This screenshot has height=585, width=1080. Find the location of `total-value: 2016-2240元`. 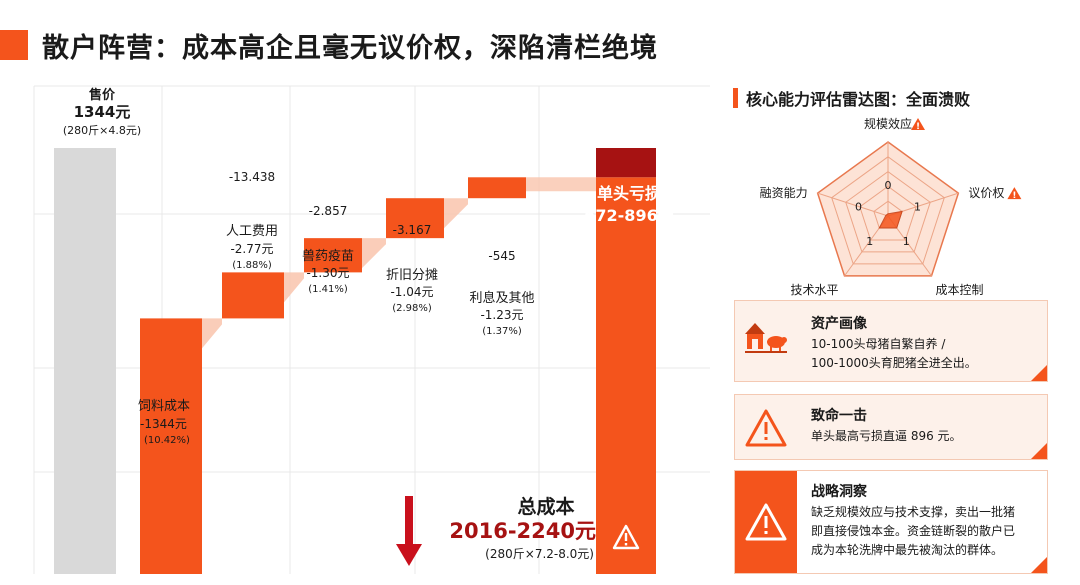

total-value: 2016-2240元 is located at coordinates (522, 531).